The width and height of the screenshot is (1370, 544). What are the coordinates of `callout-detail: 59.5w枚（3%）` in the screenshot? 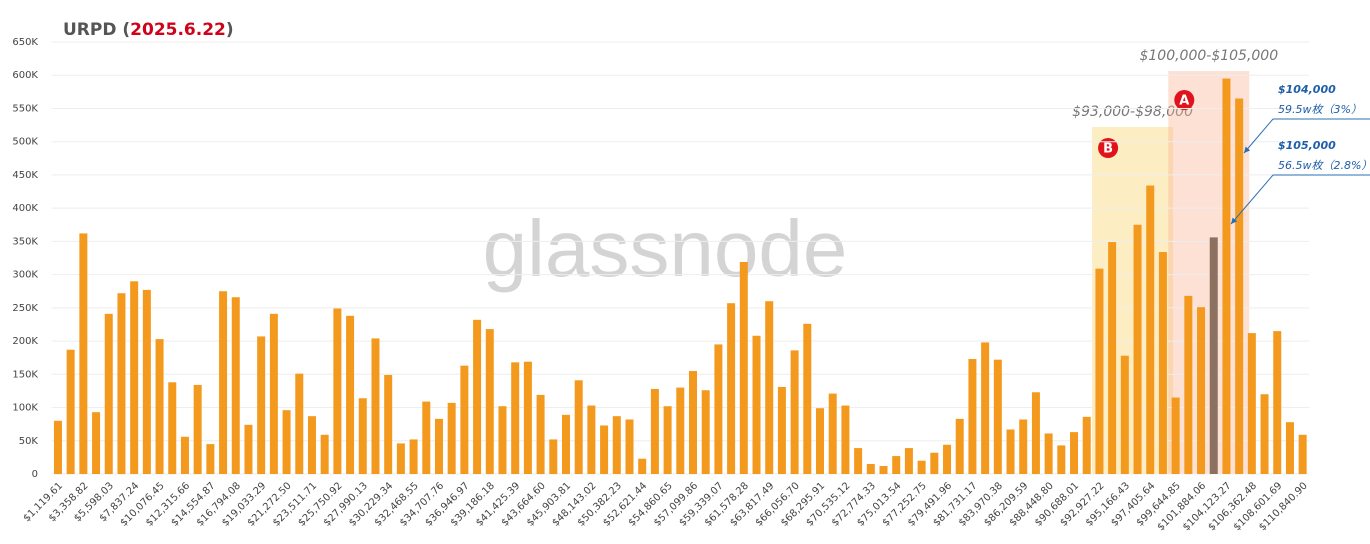 It's located at (1320, 109).